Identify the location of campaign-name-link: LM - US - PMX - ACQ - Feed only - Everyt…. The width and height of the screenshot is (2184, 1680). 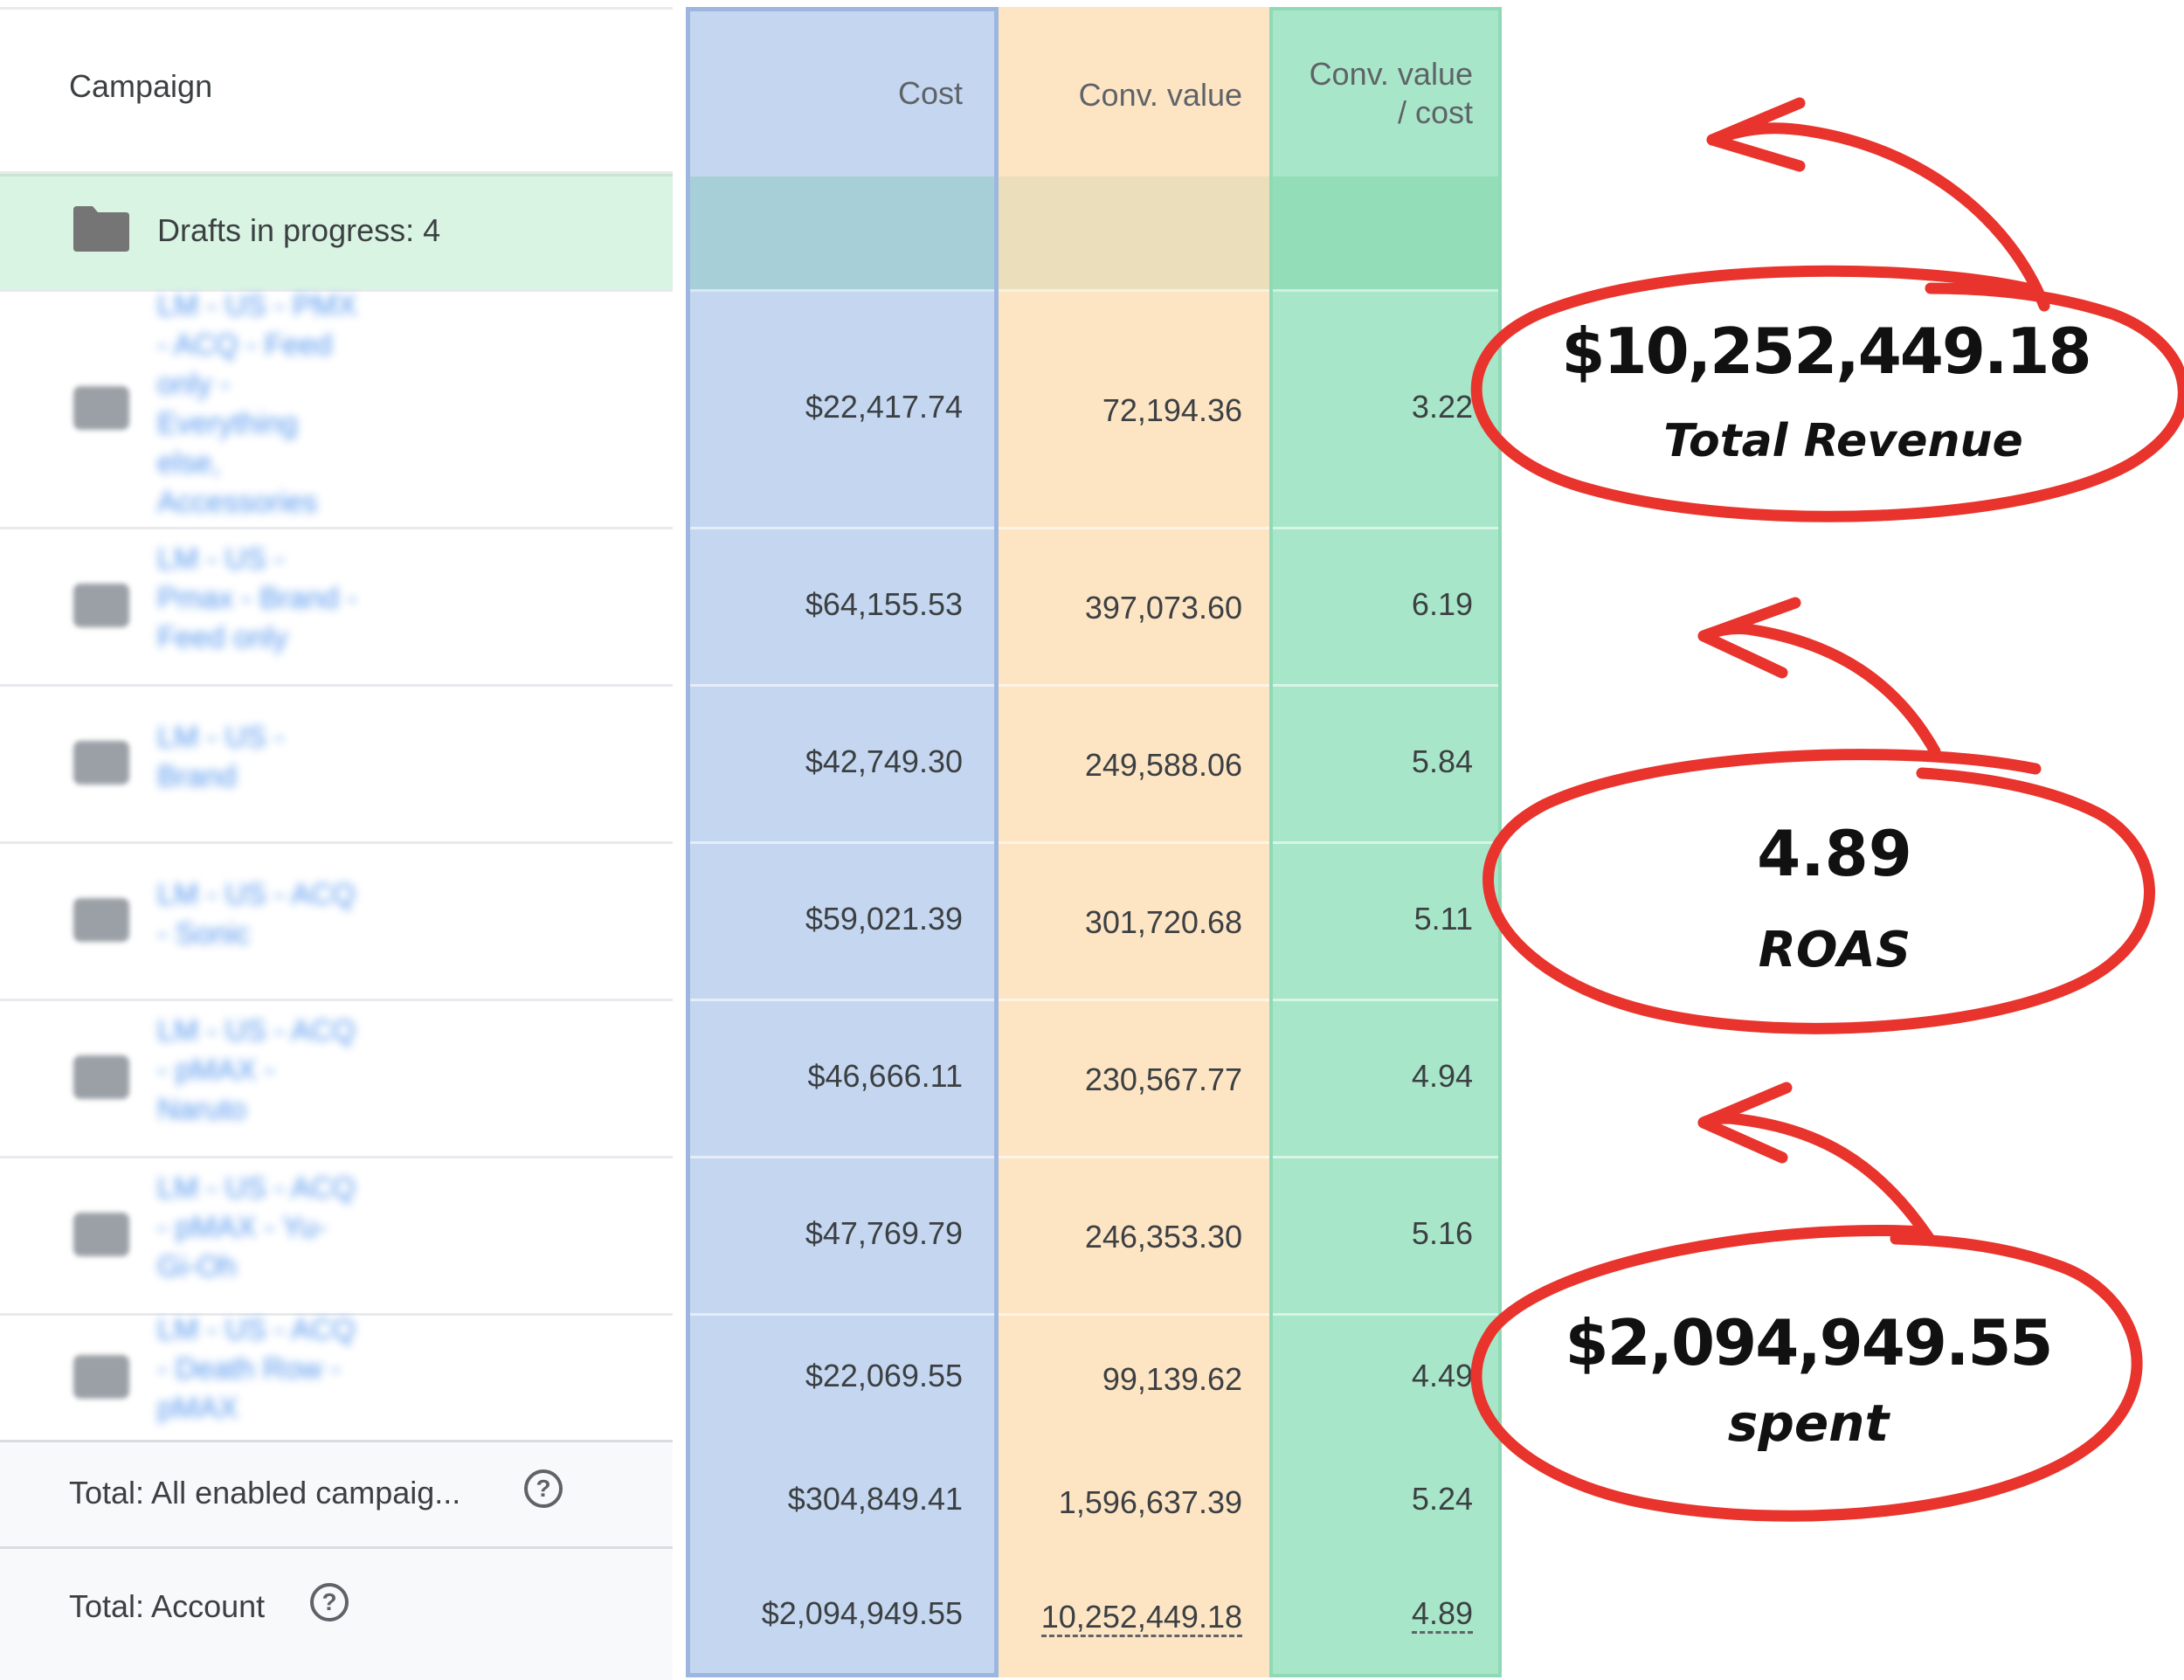
(257, 404).